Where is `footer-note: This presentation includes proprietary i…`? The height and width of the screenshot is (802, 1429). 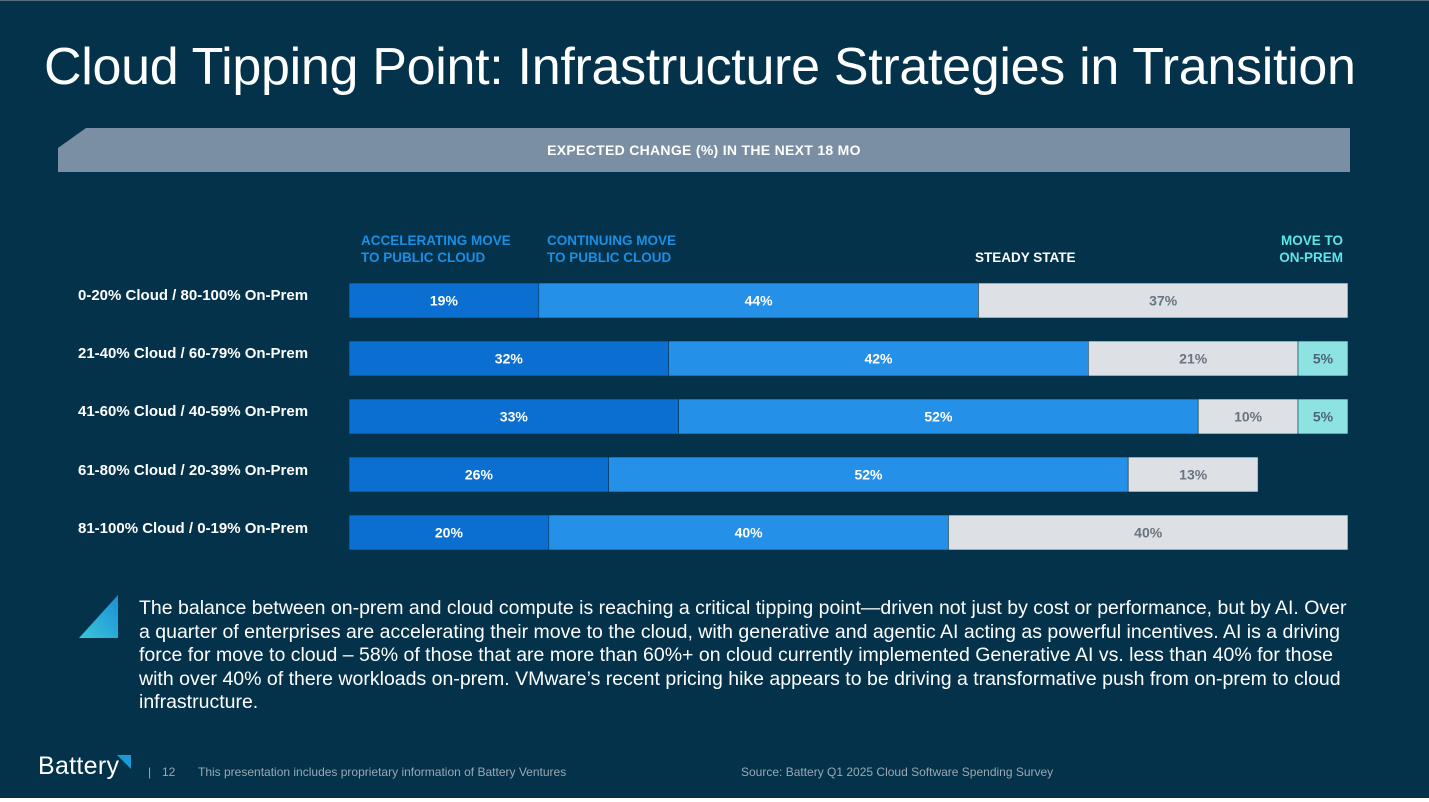
footer-note: This presentation includes proprietary i… is located at coordinates (382, 772).